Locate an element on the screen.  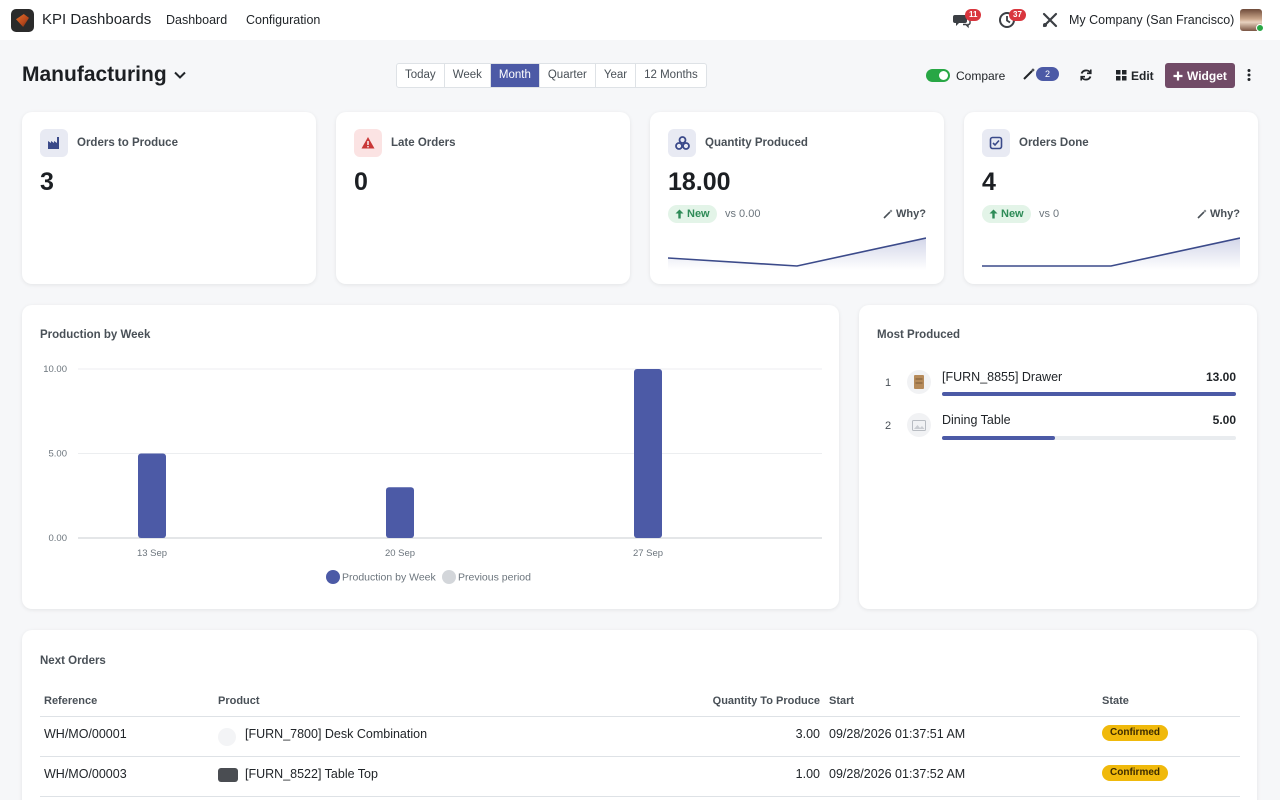
product-name: [FURN_8855] Drawer is located at coordinates (1002, 377).